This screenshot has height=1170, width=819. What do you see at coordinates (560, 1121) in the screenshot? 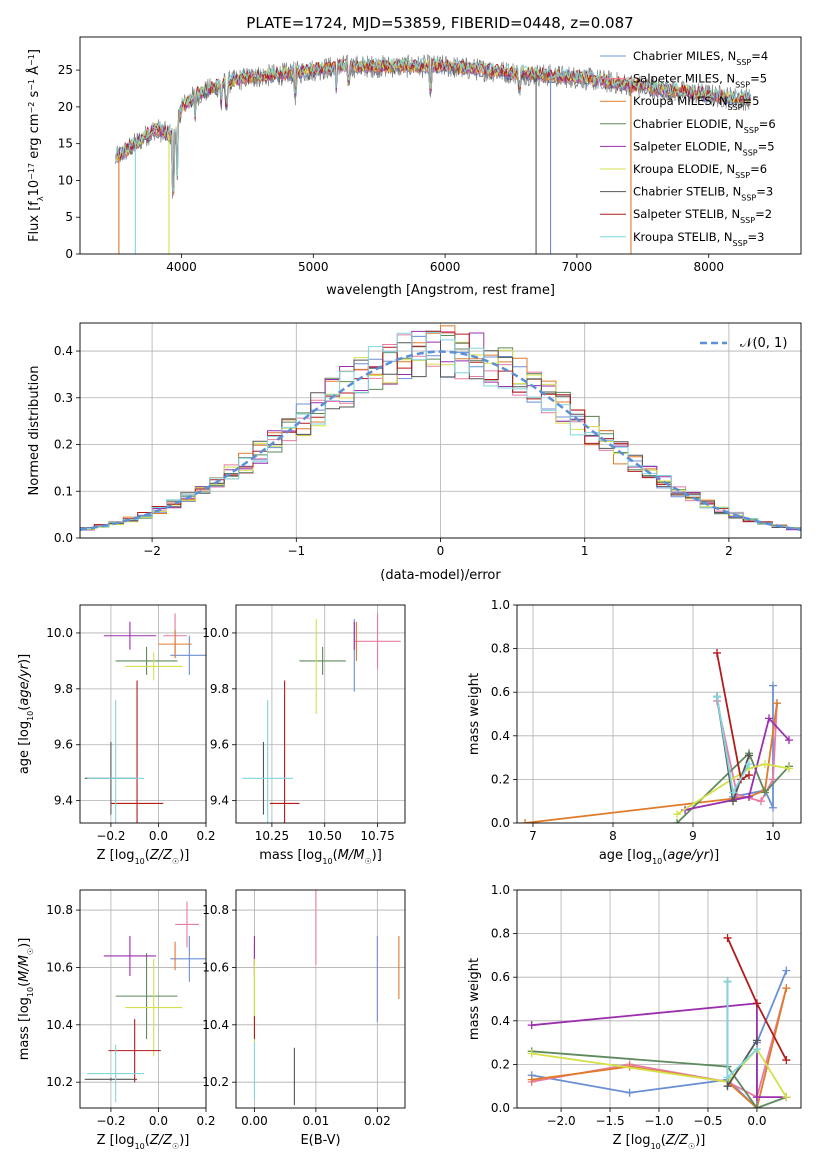
I see `x-tick-label: −2.0` at bounding box center [560, 1121].